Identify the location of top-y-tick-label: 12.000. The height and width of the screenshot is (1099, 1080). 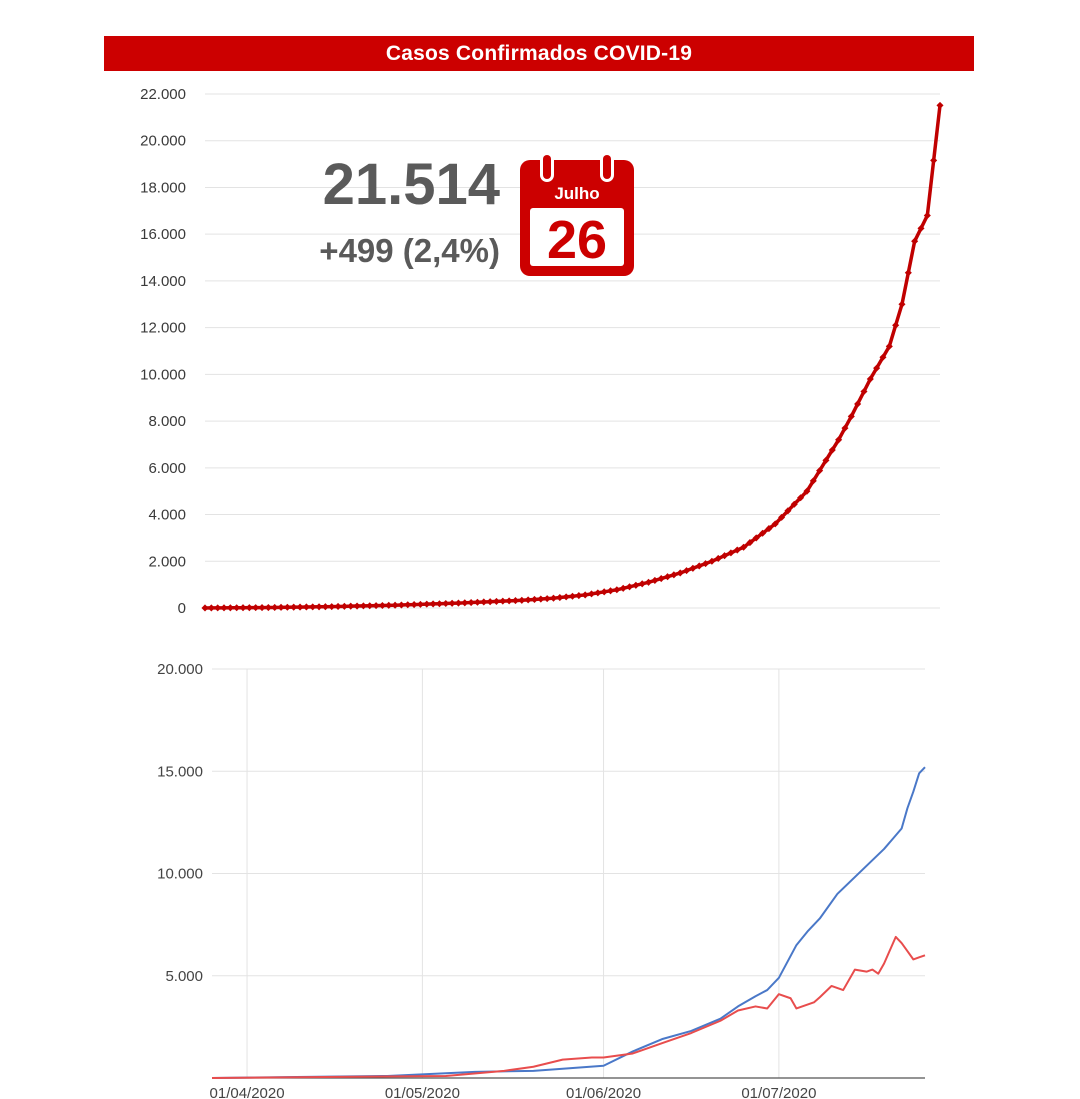
(163, 328).